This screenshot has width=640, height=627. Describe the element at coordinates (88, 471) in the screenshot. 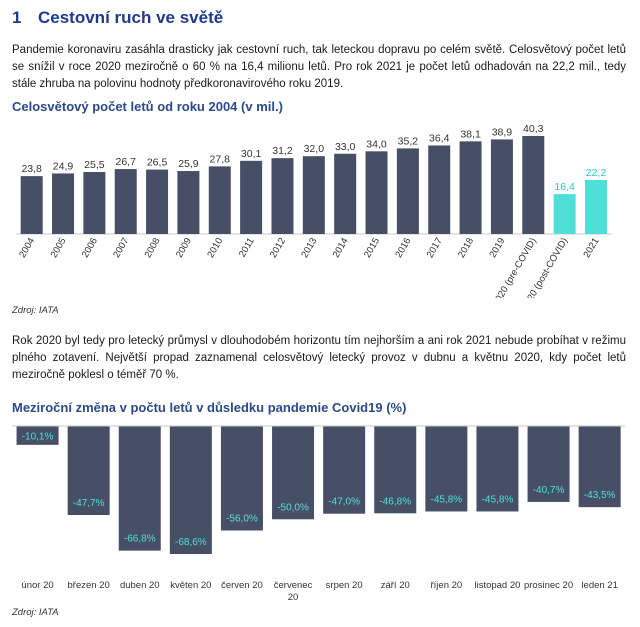

I see `bar-březen-20` at that location.